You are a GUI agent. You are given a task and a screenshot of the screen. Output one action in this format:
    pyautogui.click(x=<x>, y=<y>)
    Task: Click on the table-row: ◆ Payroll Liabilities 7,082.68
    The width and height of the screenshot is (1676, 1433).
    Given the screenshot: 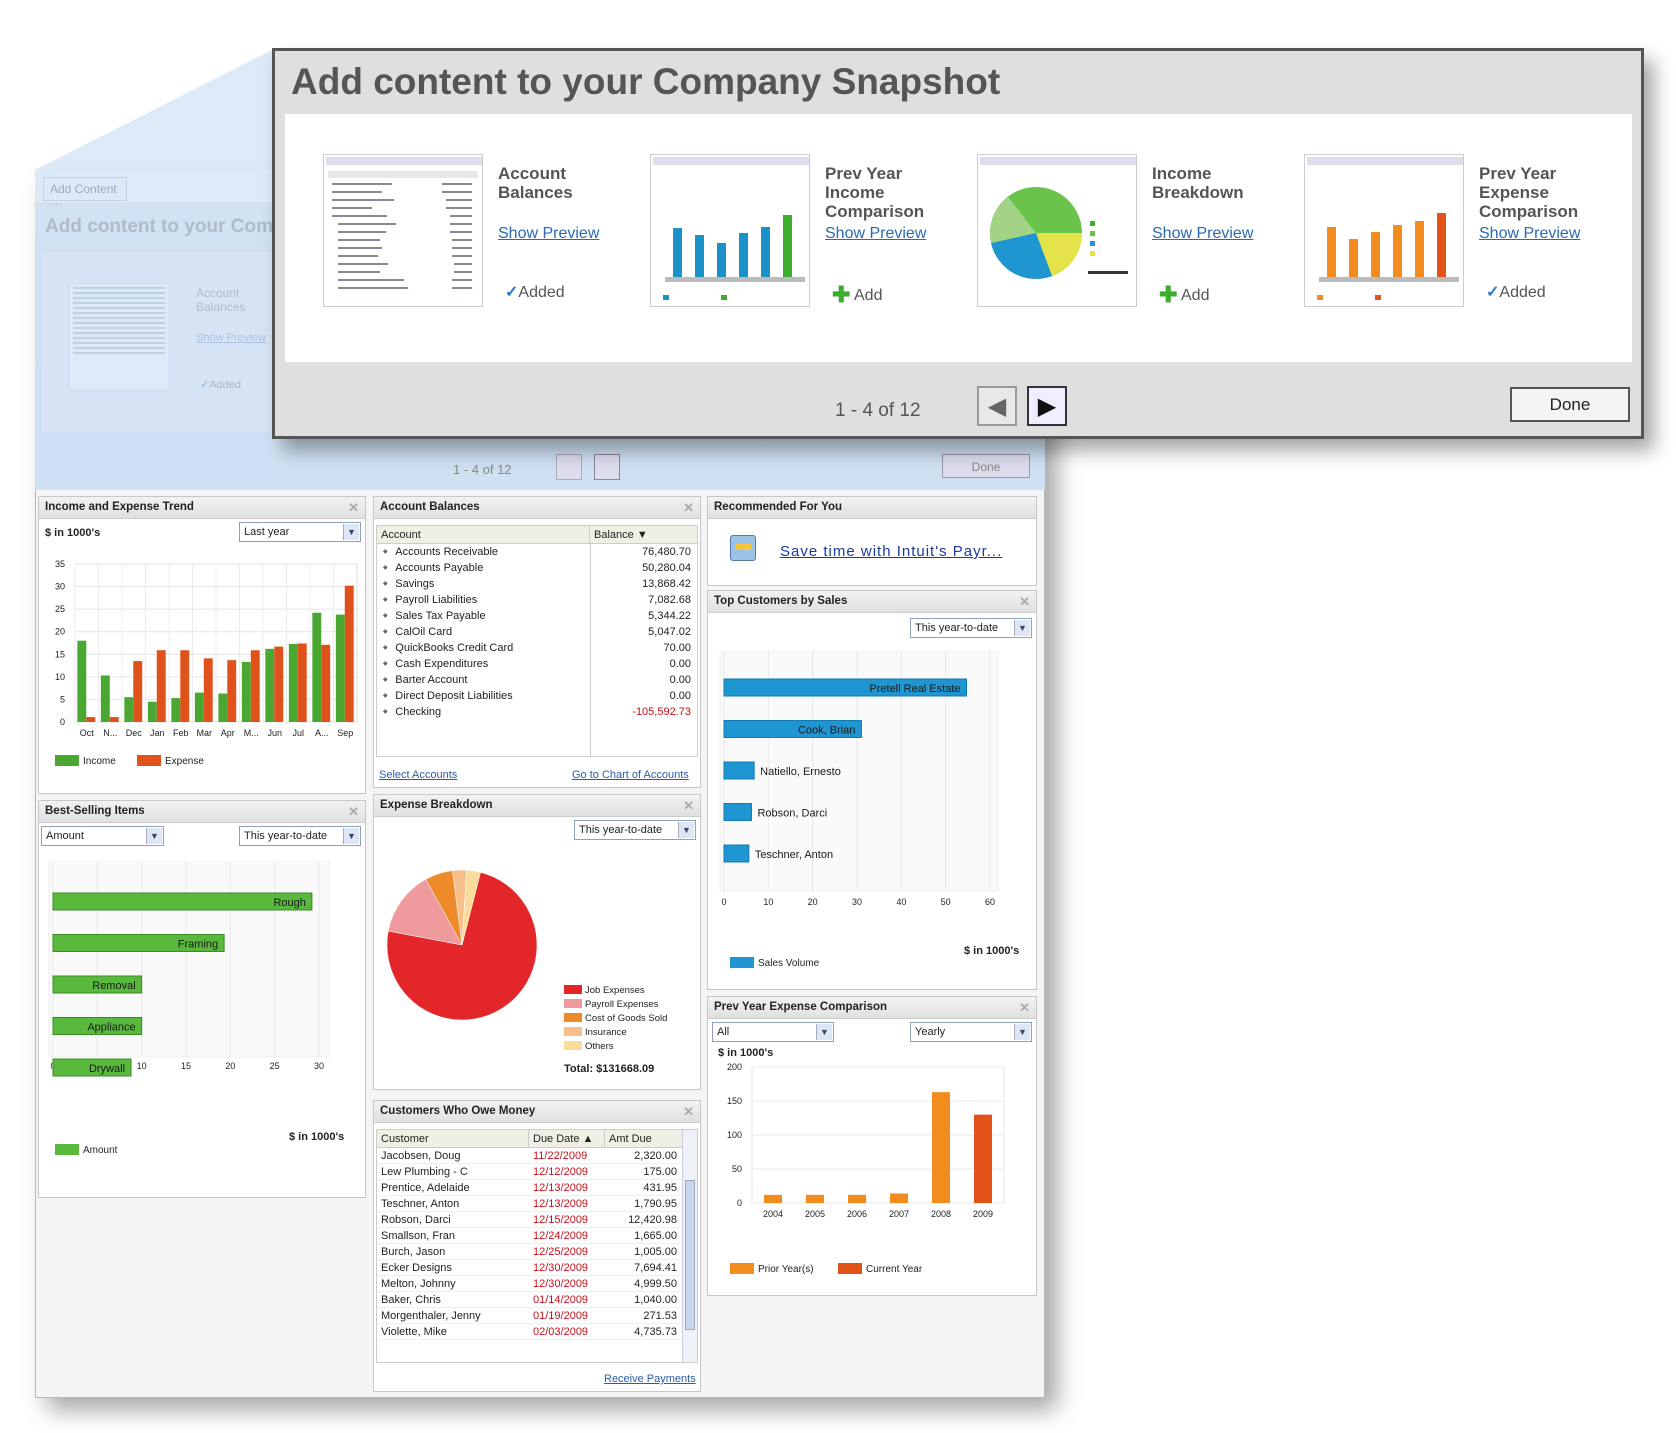 What is the action you would take?
    pyautogui.click(x=537, y=600)
    